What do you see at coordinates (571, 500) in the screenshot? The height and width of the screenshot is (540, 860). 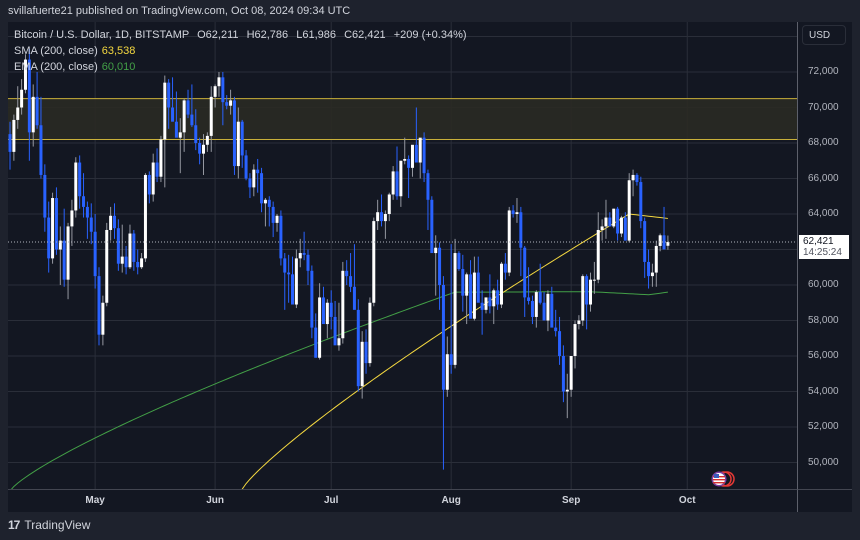 I see `time-tick-label: Sep` at bounding box center [571, 500].